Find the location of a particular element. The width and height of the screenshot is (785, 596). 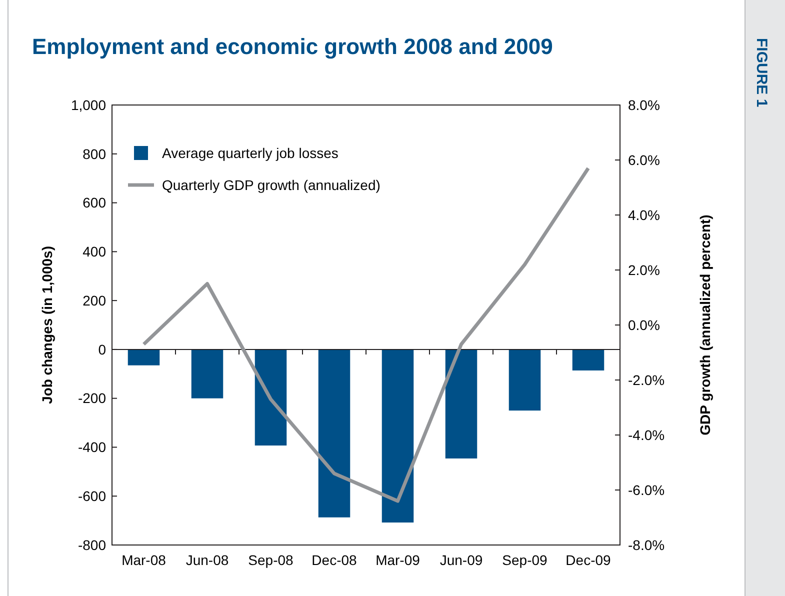

x-tick-label: Dec-09 is located at coordinates (589, 560).